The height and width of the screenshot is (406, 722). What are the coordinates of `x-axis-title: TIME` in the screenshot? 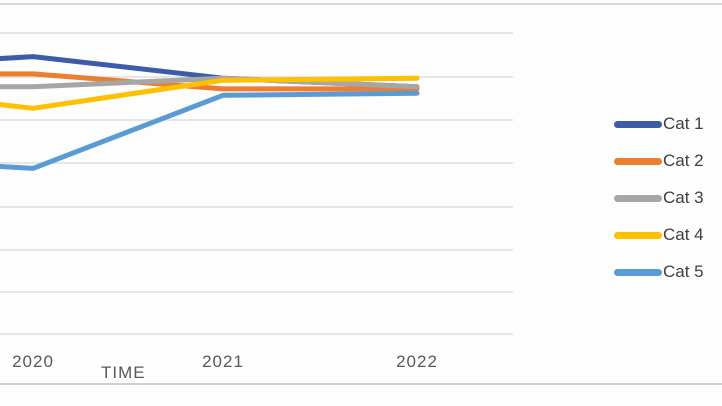 It's located at (123, 372).